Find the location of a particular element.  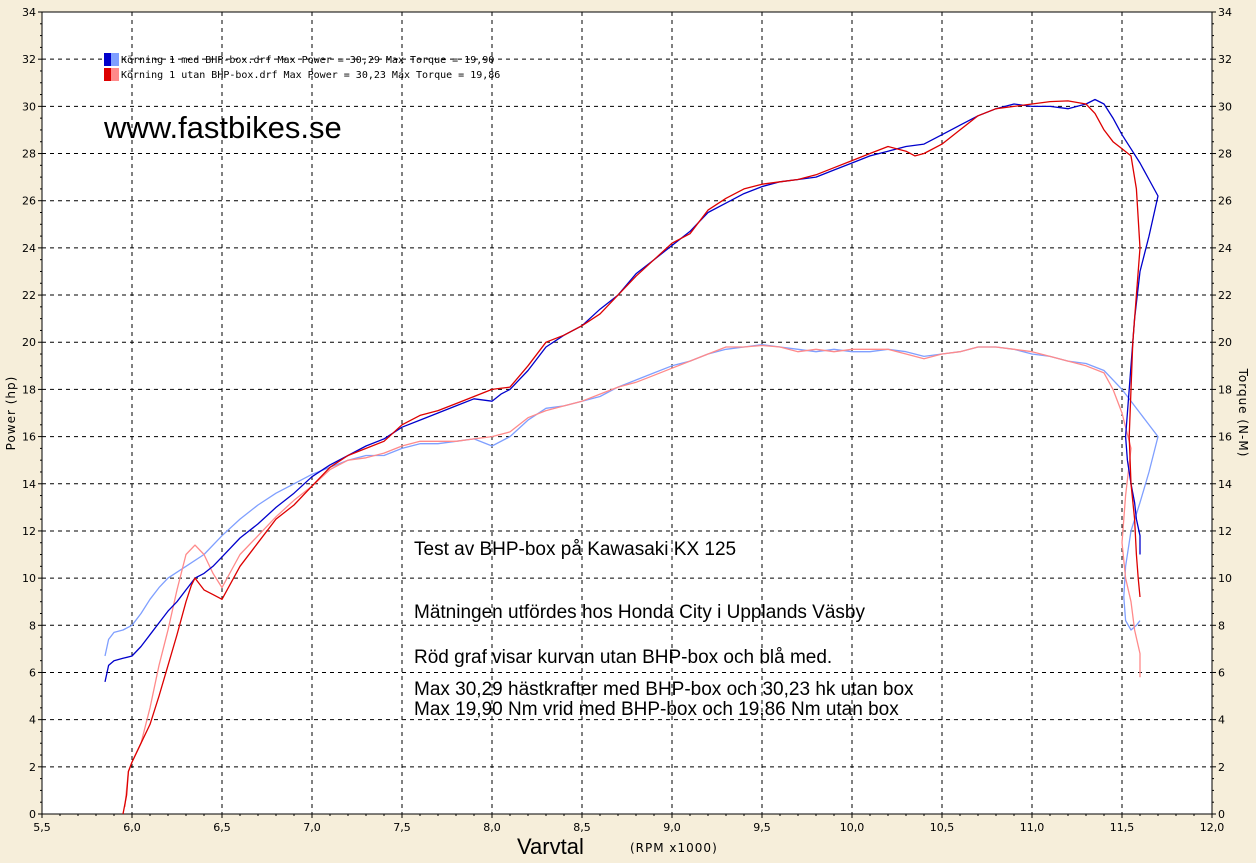

y-tick-label-right: 20 is located at coordinates (1225, 342).